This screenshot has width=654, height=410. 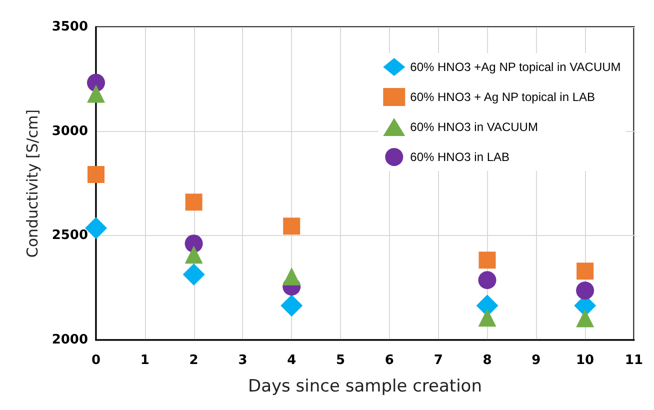 I want to click on y-axis-title: Conductivity [S/cm], so click(x=33, y=183).